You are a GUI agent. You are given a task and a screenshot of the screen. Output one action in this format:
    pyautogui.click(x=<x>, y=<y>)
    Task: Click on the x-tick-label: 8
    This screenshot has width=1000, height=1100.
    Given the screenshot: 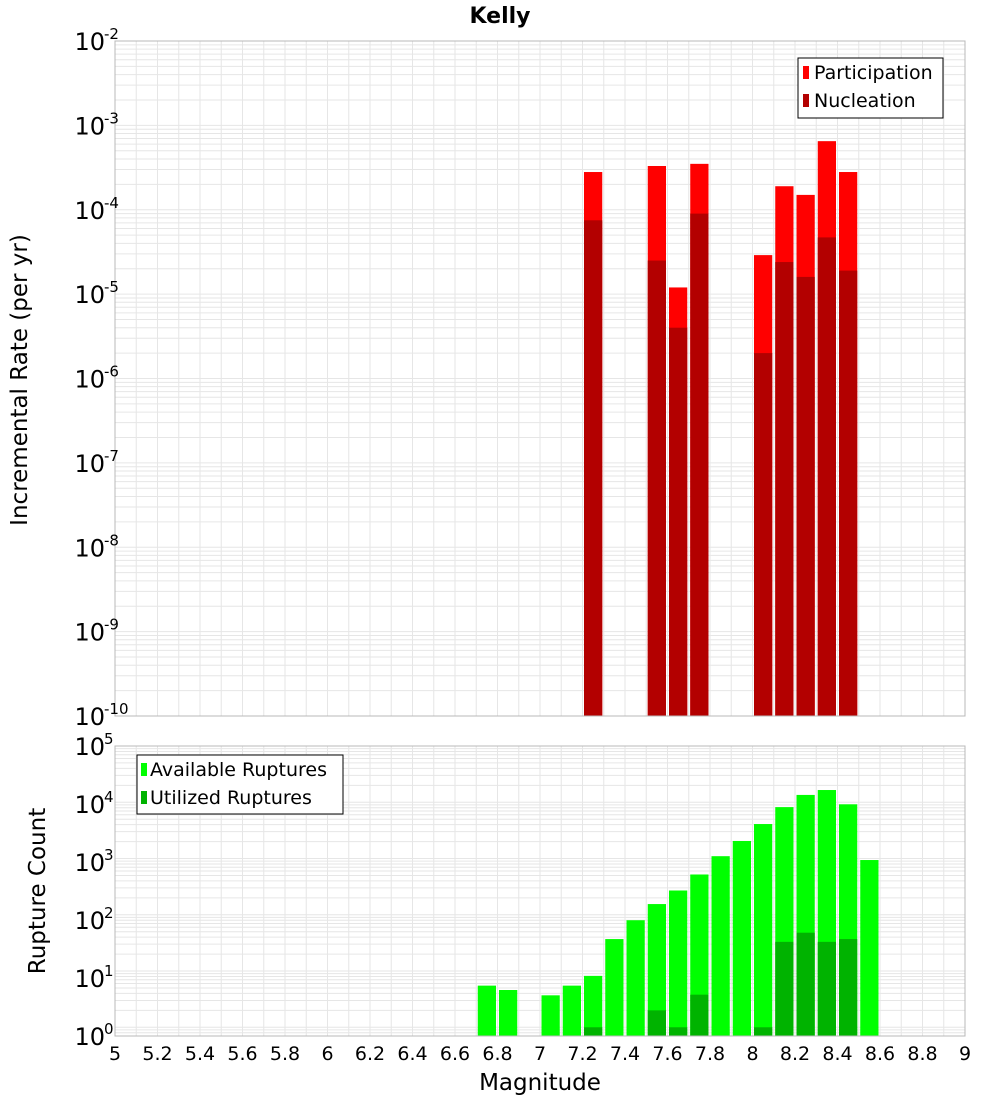 What is the action you would take?
    pyautogui.click(x=752, y=1054)
    